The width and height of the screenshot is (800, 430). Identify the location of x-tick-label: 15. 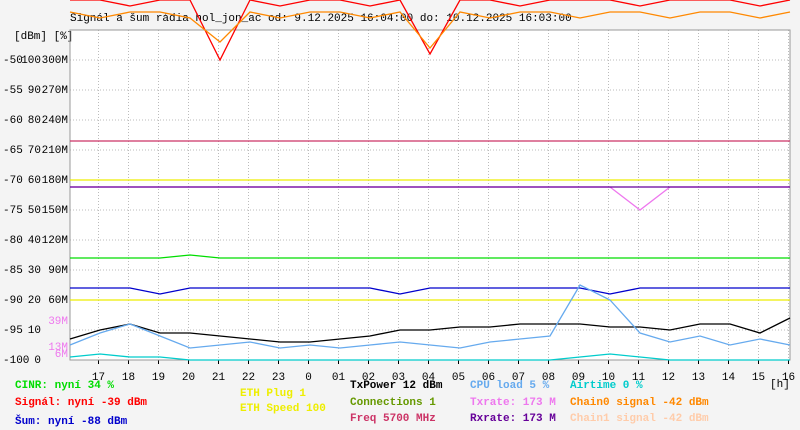
(758, 378).